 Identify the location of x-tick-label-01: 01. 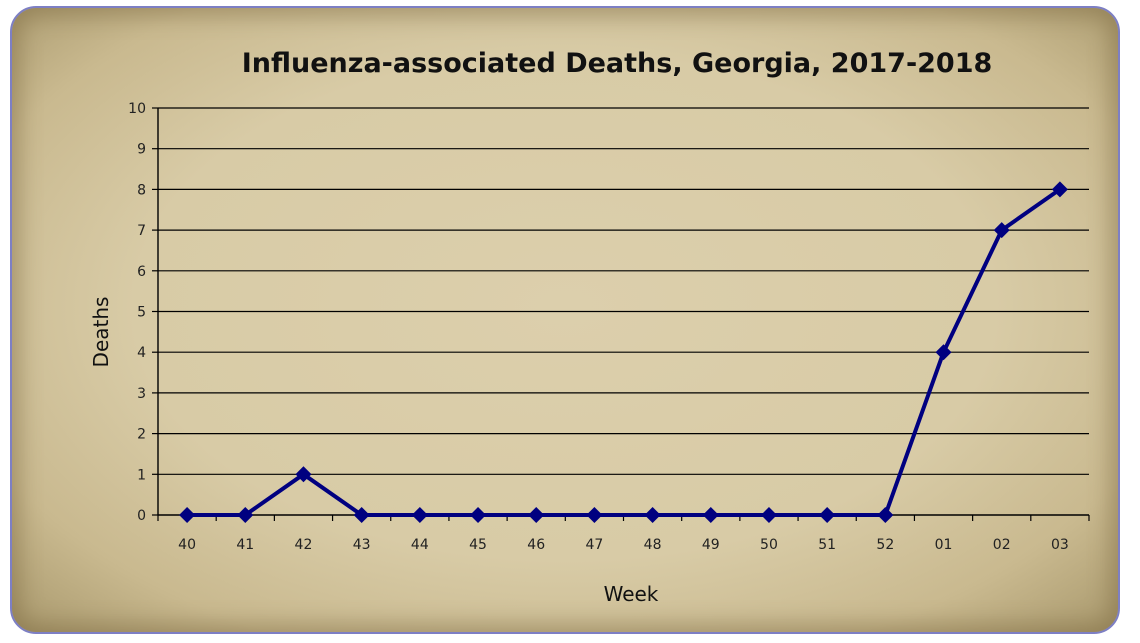
(944, 545).